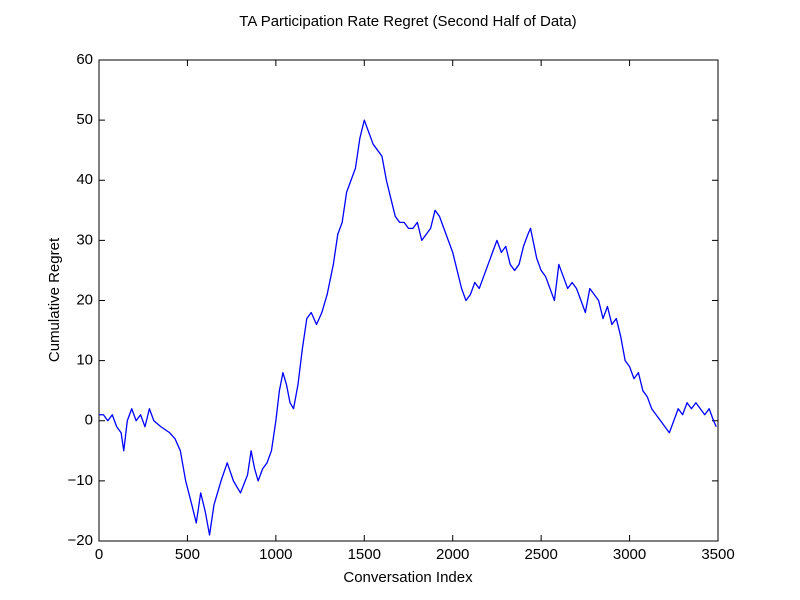  Describe the element at coordinates (54, 299) in the screenshot. I see `y-axis-label: Cumulative Regret` at that location.